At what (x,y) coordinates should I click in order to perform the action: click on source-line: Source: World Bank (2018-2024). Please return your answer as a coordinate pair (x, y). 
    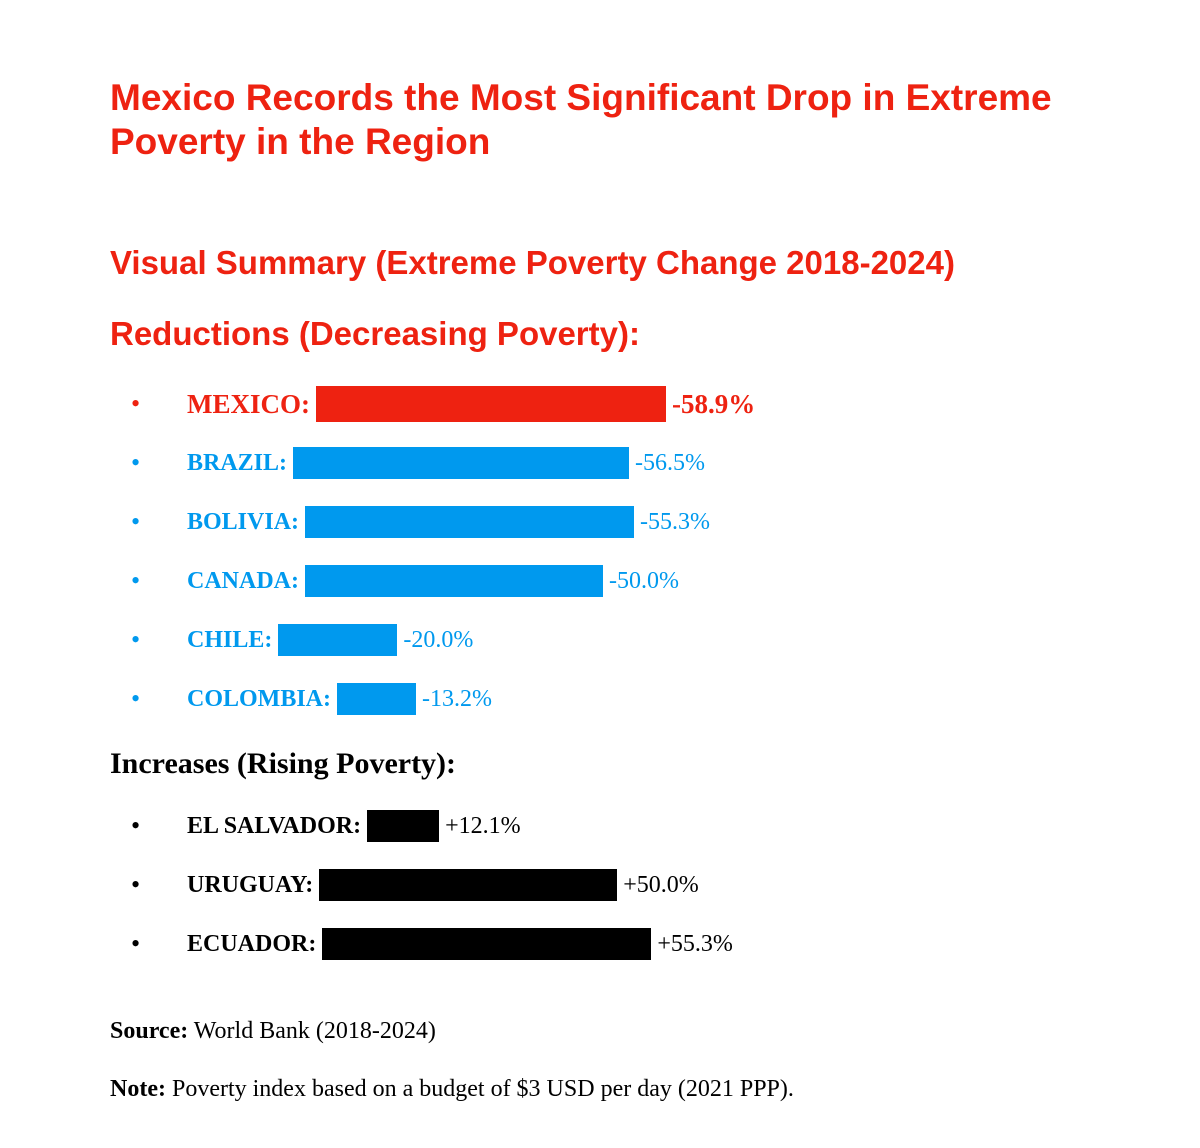
    Looking at the image, I should click on (273, 1031).